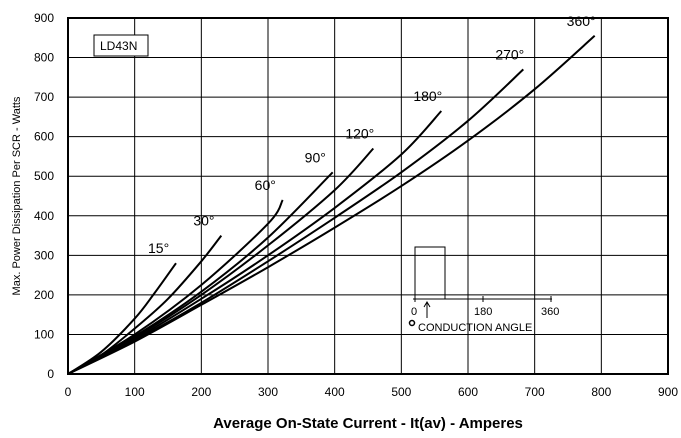 This screenshot has height=438, width=681. What do you see at coordinates (468, 392) in the screenshot?
I see `x-tick-label: 600` at bounding box center [468, 392].